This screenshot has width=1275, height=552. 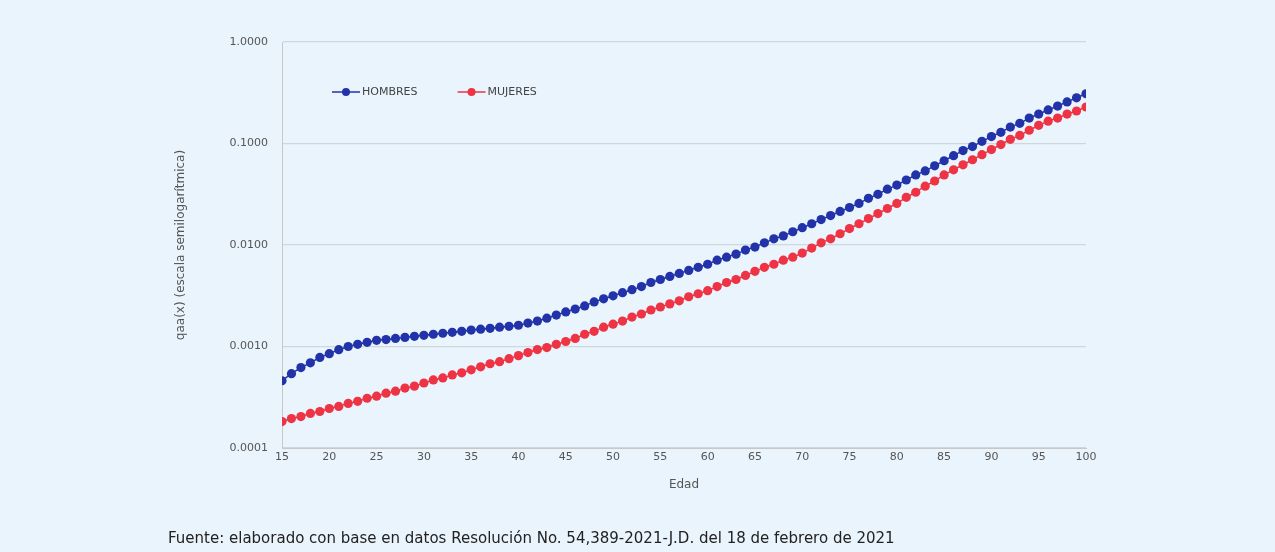 What do you see at coordinates (376, 457) in the screenshot?
I see `x-tick-label: 25` at bounding box center [376, 457].